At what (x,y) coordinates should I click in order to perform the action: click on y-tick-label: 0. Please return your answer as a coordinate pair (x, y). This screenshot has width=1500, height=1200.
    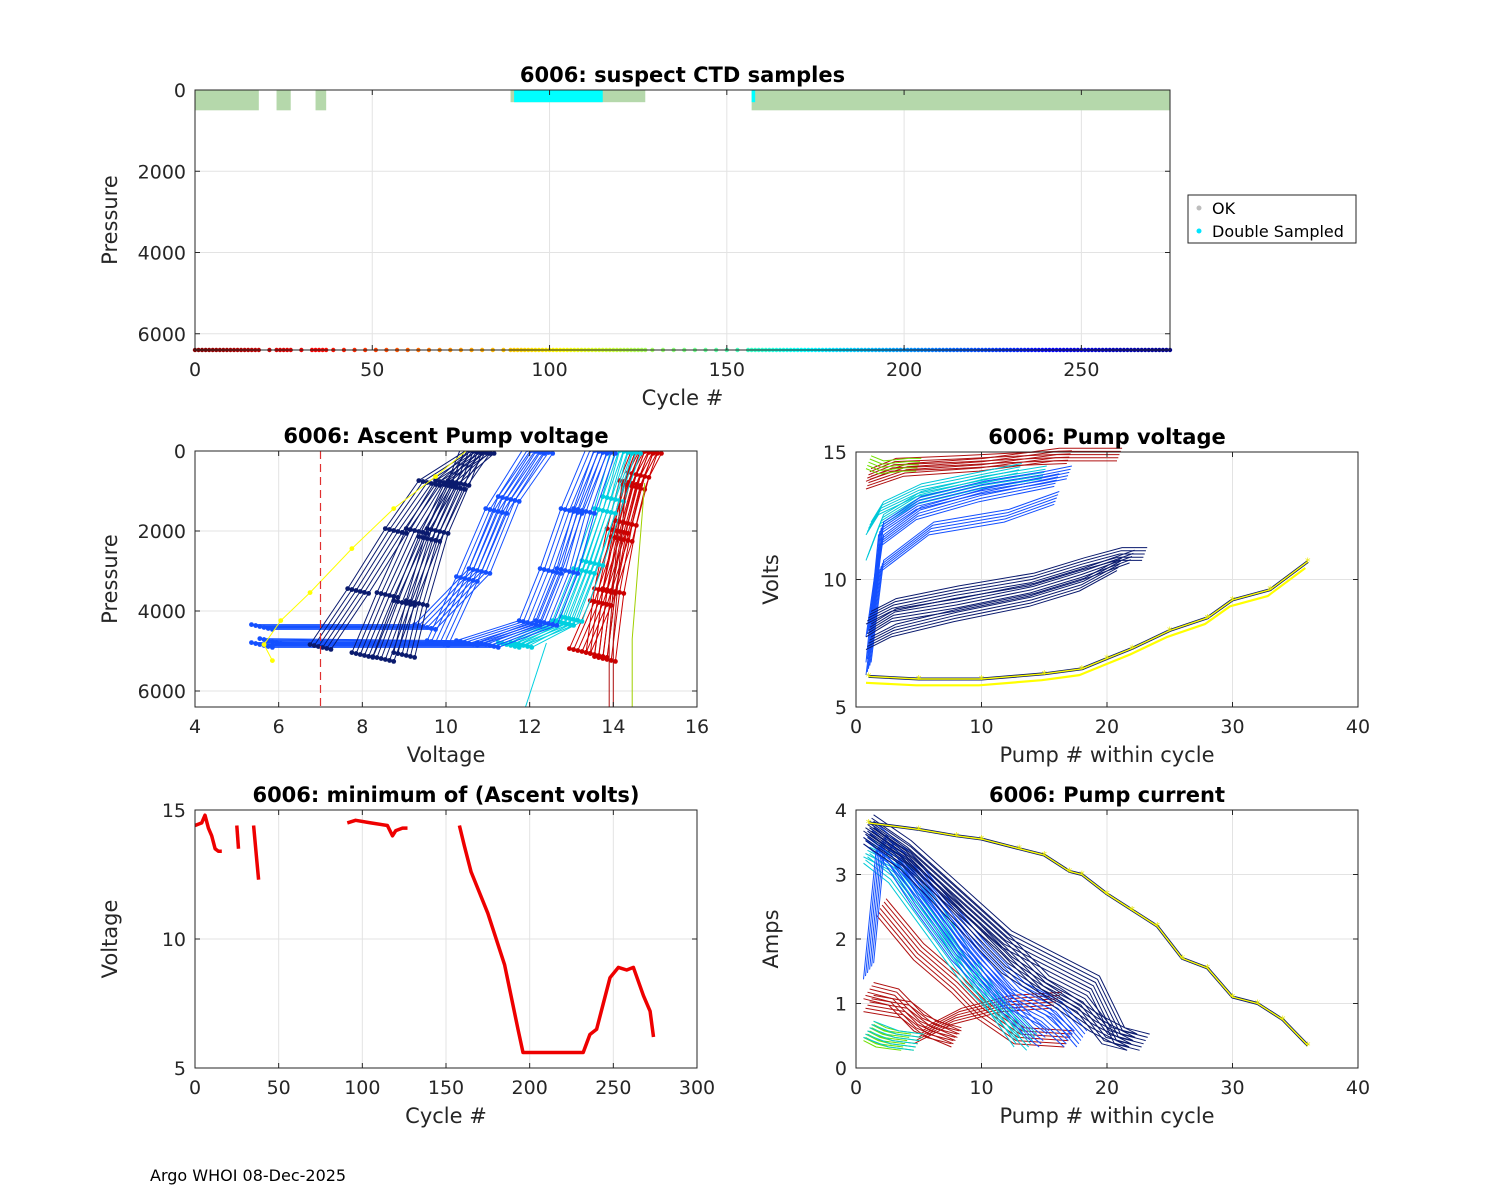
    Looking at the image, I should click on (841, 1069).